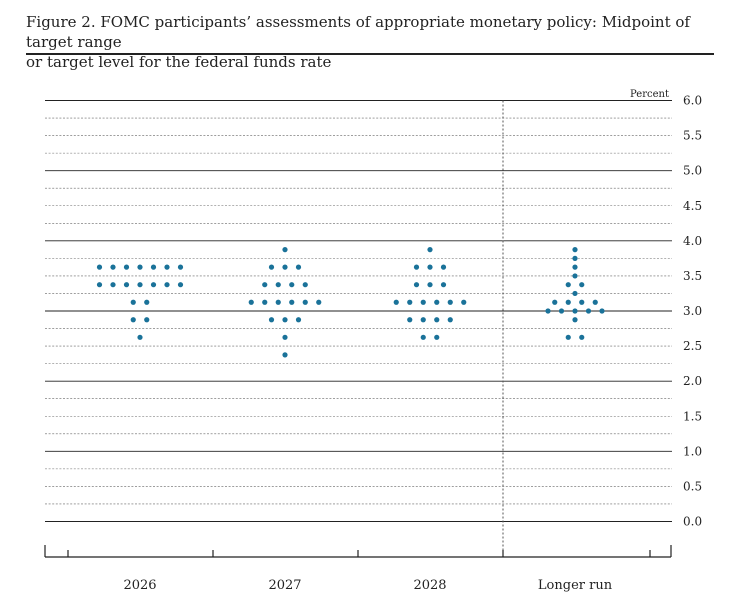  I want to click on y-axis-label: Percent, so click(649, 94).